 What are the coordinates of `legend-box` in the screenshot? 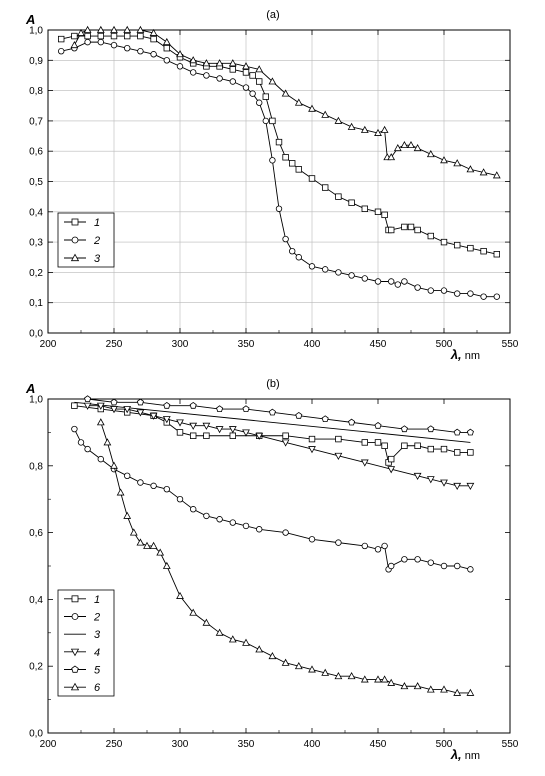 It's located at (86, 643).